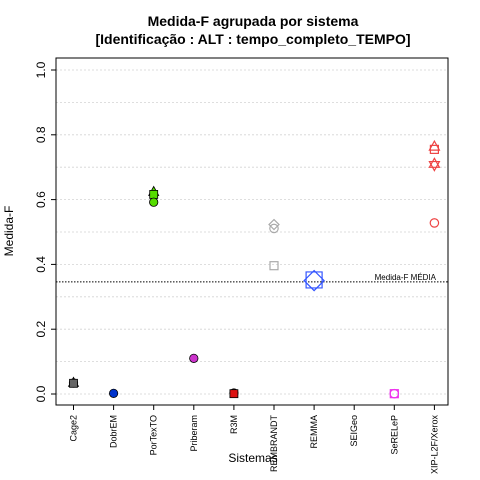  What do you see at coordinates (41, 69) in the screenshot?
I see `y-tick-label: 1.0` at bounding box center [41, 69].